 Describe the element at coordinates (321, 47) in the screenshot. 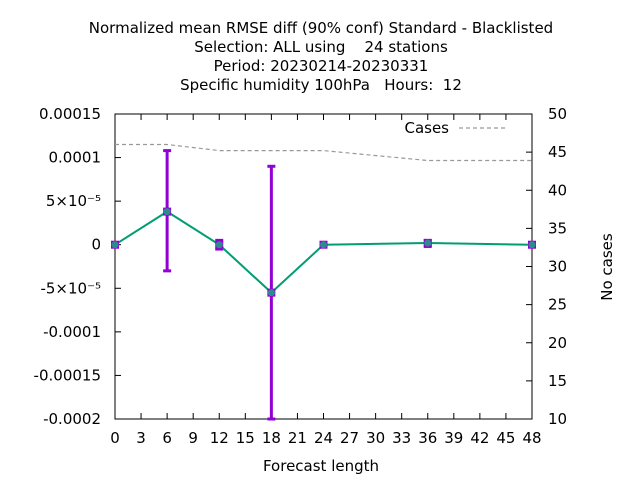

I see `title-line-2: Selection: ALL using 24 stations` at that location.